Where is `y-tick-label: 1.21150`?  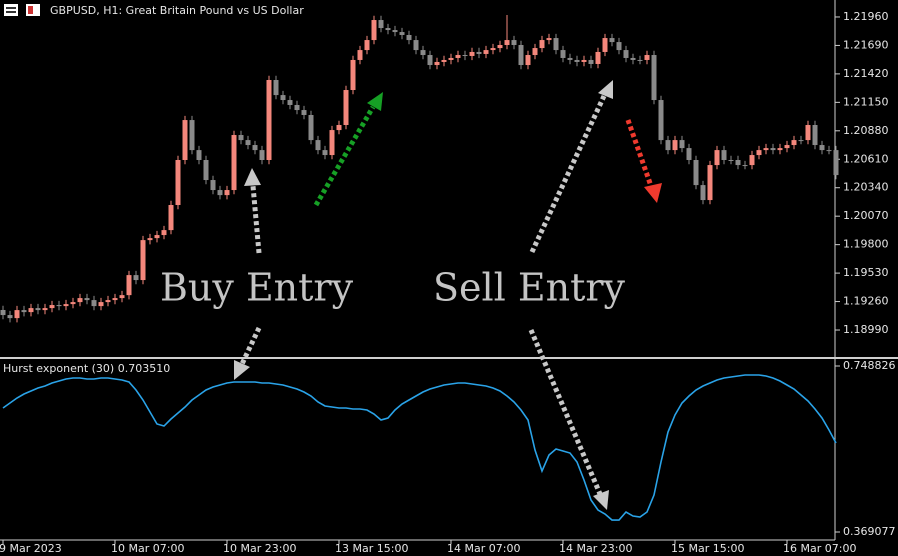 y-tick-label: 1.21150 is located at coordinates (866, 101).